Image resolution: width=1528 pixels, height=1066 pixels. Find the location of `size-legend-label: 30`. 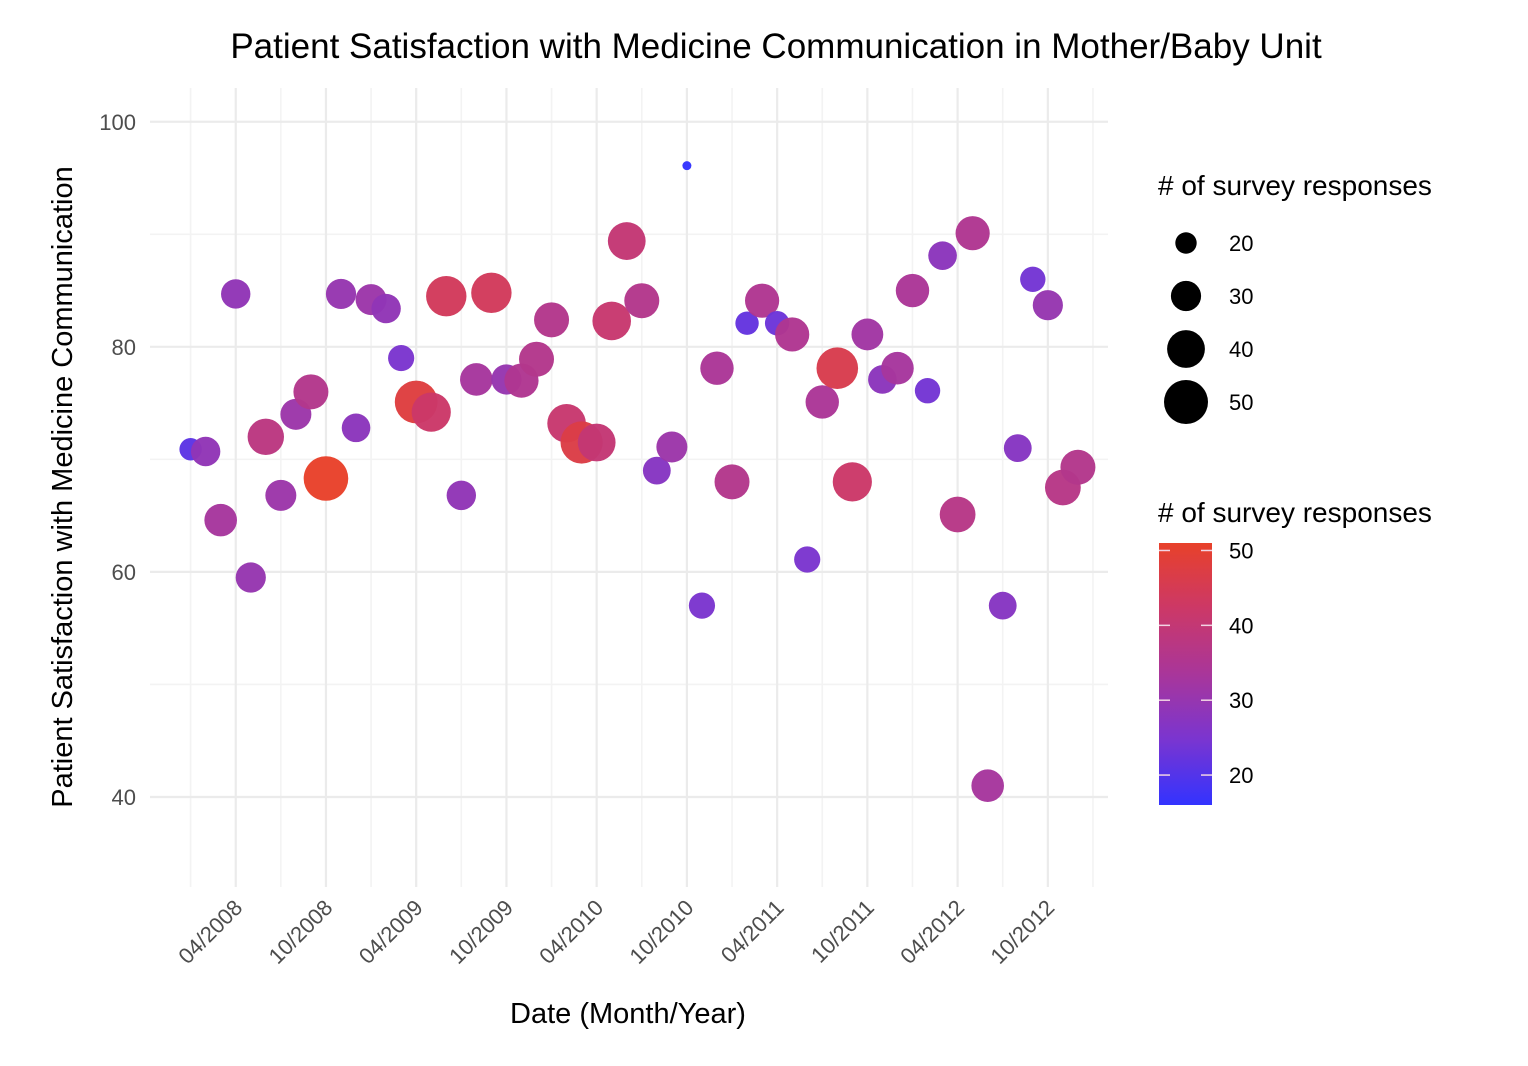

size-legend-label: 30 is located at coordinates (1241, 296).